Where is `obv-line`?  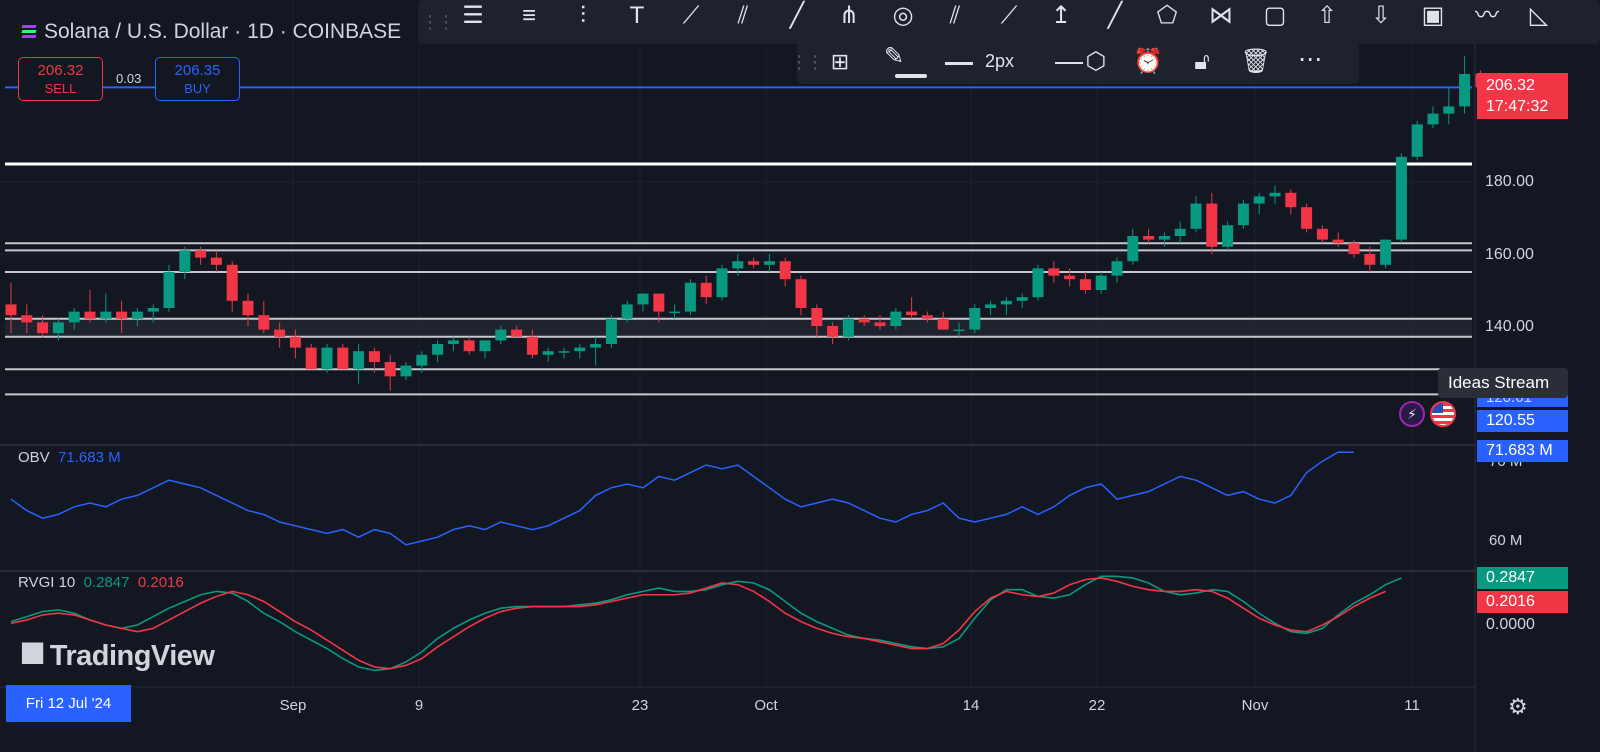 obv-line is located at coordinates (682, 498).